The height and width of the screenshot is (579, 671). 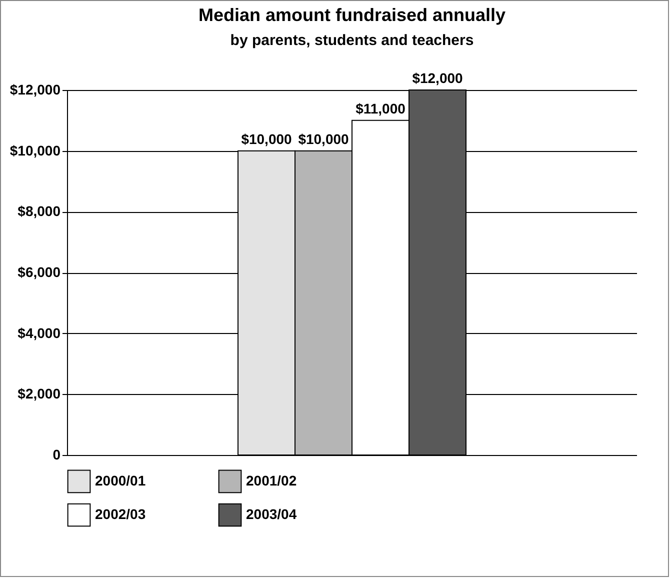 What do you see at coordinates (438, 78) in the screenshot?
I see `data-label: $12,000` at bounding box center [438, 78].